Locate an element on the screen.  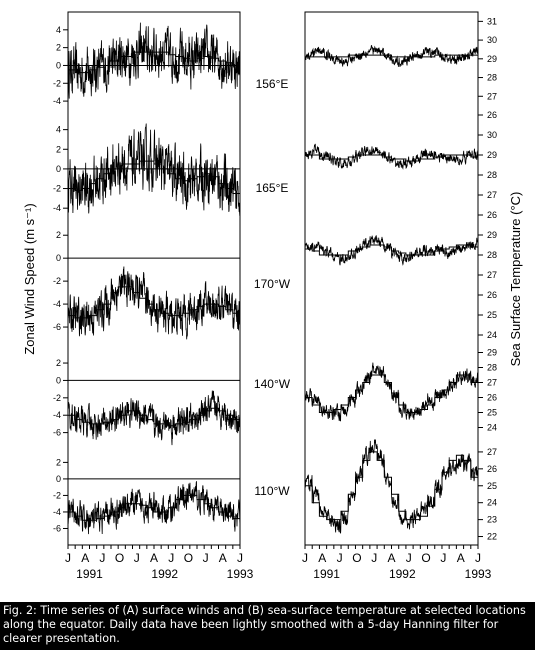
station-label-4: 110°W is located at coordinates (272, 491).